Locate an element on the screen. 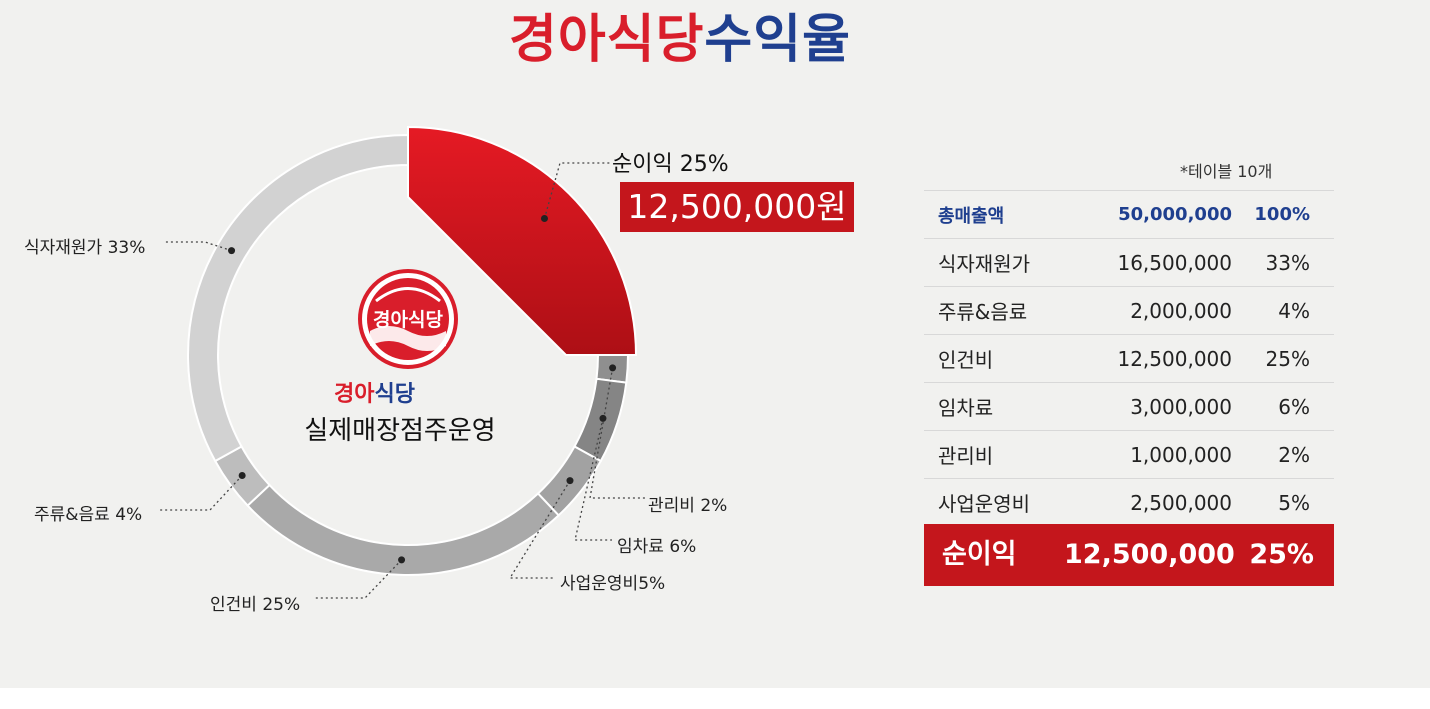  row-percent: 5% is located at coordinates (1283, 502).